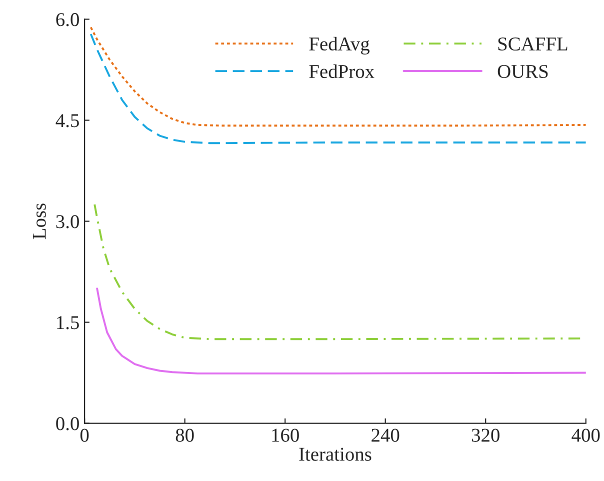  What do you see at coordinates (486, 435) in the screenshot?
I see `x-tick-label: 320` at bounding box center [486, 435].